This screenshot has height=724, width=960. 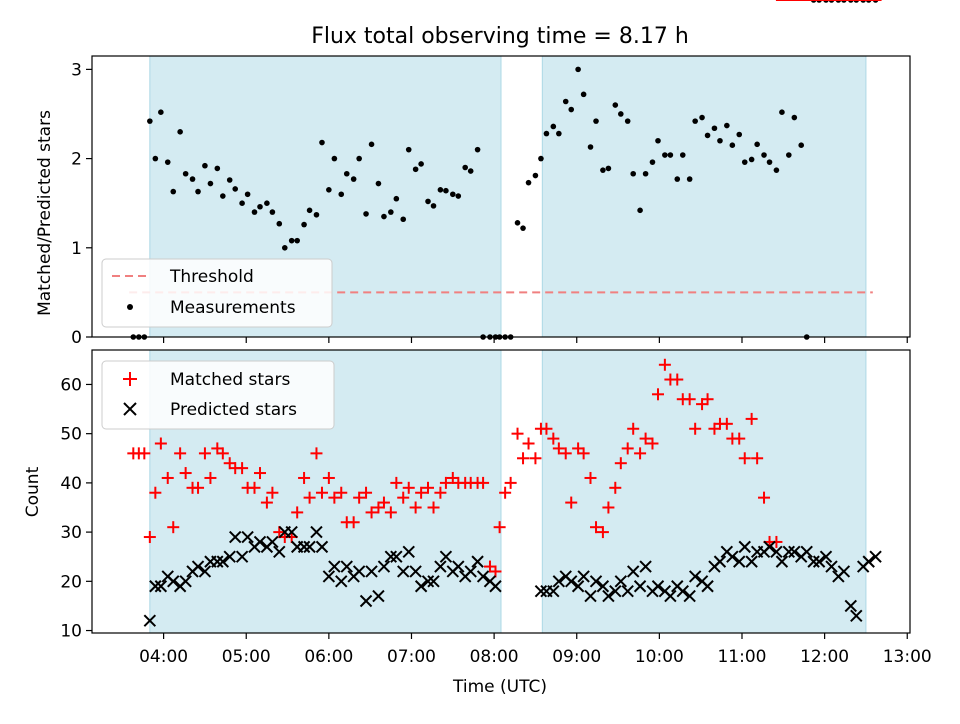 What do you see at coordinates (45, 213) in the screenshot?
I see `ratio-y-axis-label: Matched/Predicted stars` at bounding box center [45, 213].